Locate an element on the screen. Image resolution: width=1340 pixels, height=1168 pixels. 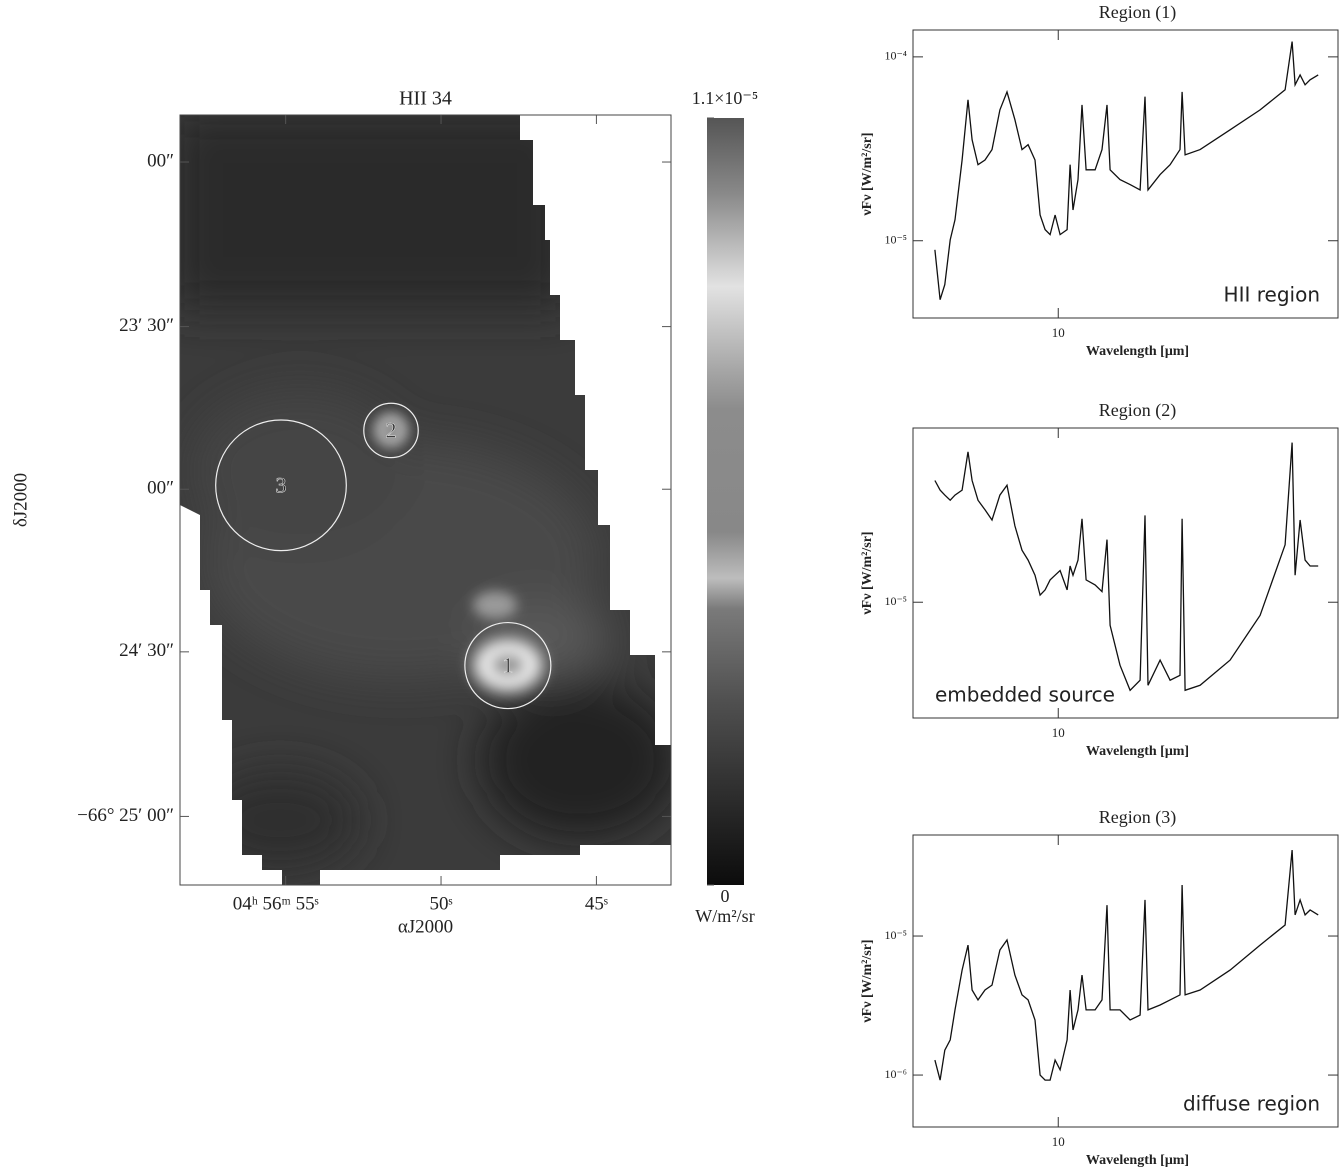
annotation: HII region is located at coordinates (1272, 295).